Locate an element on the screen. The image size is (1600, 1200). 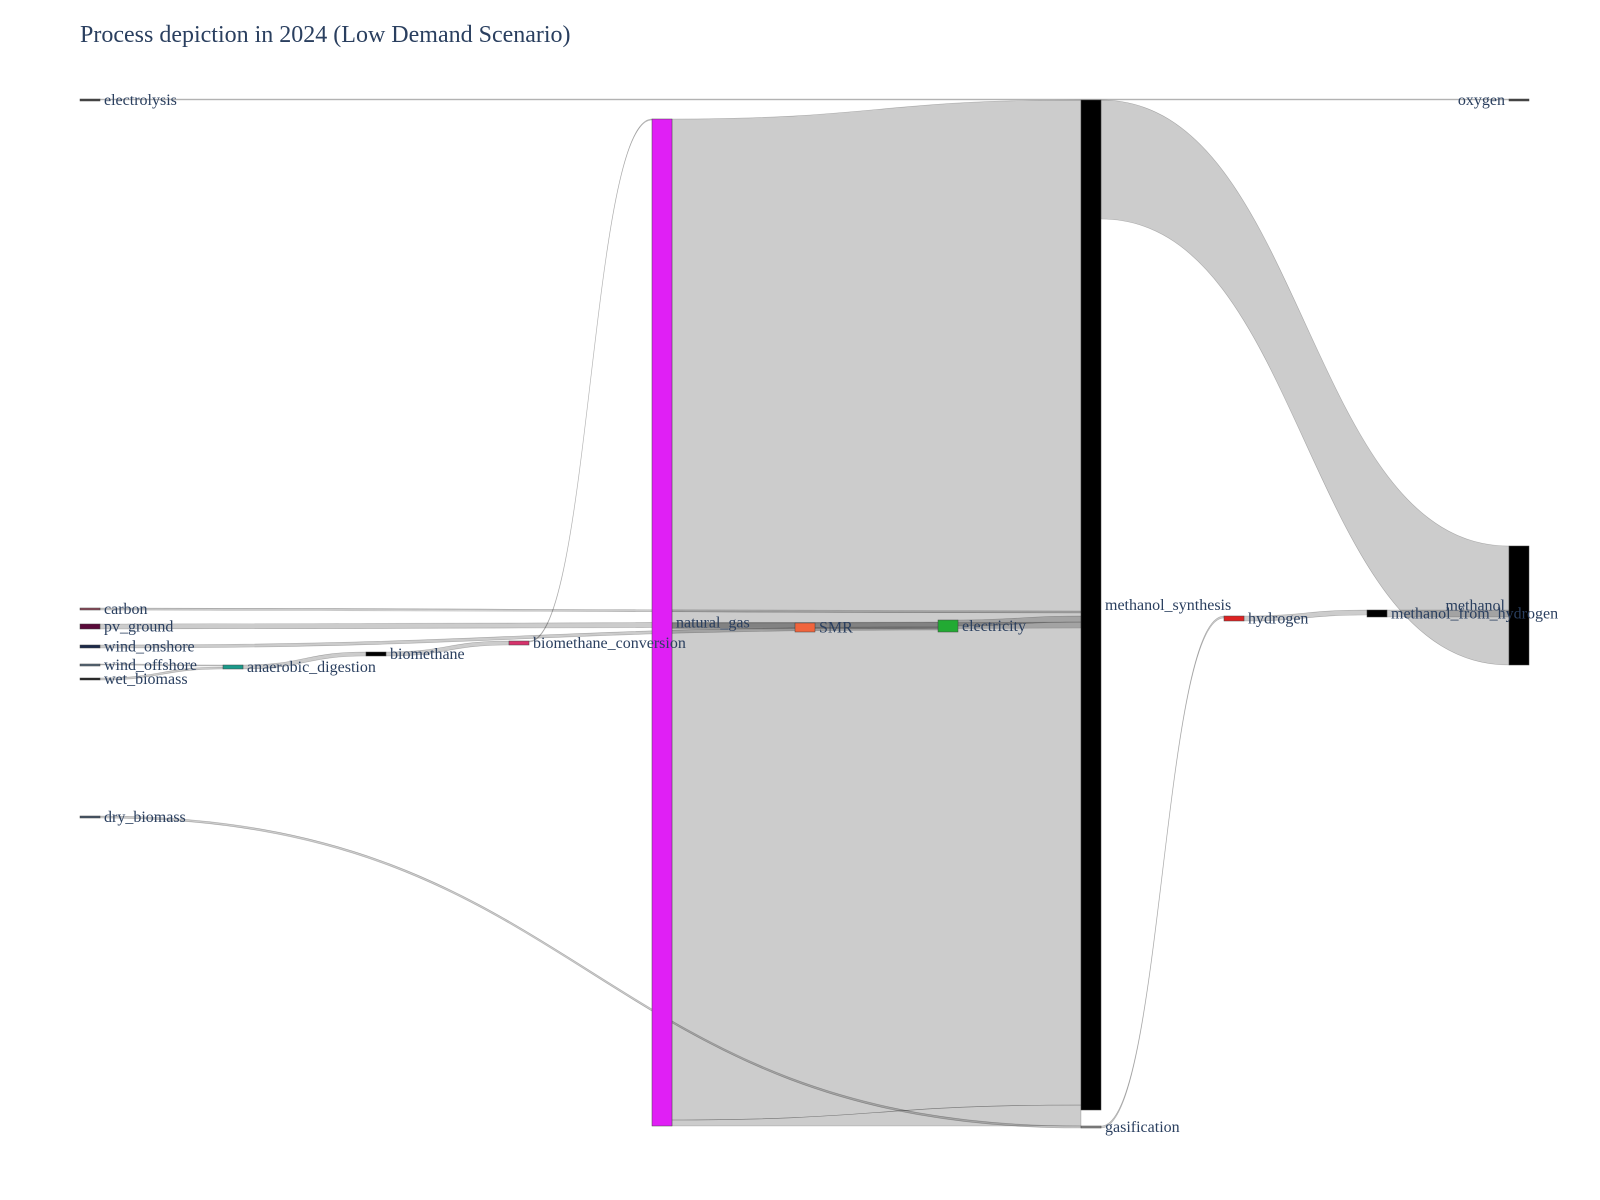
link-gasification-to-hydrogen is located at coordinates (1162, 872).